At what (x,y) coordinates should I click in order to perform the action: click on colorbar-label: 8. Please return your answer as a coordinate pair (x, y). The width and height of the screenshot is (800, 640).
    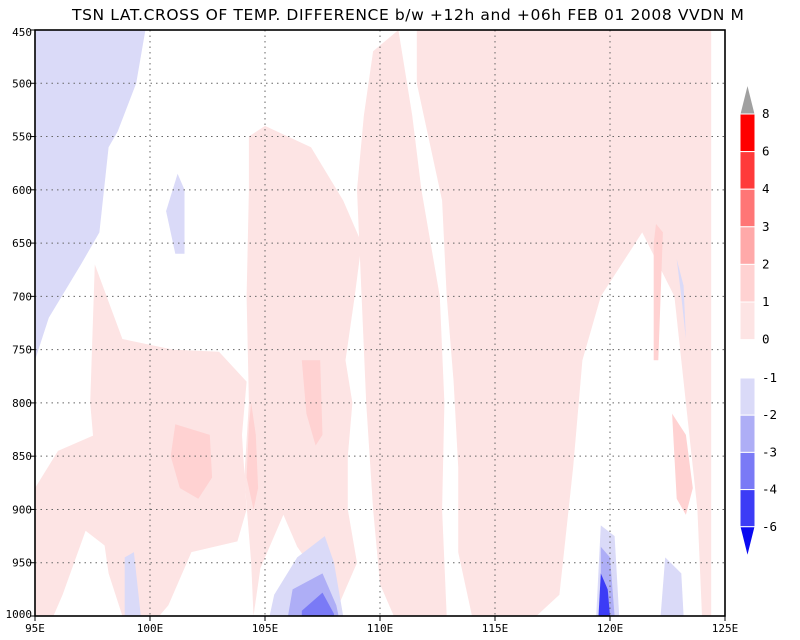
    Looking at the image, I should click on (766, 113).